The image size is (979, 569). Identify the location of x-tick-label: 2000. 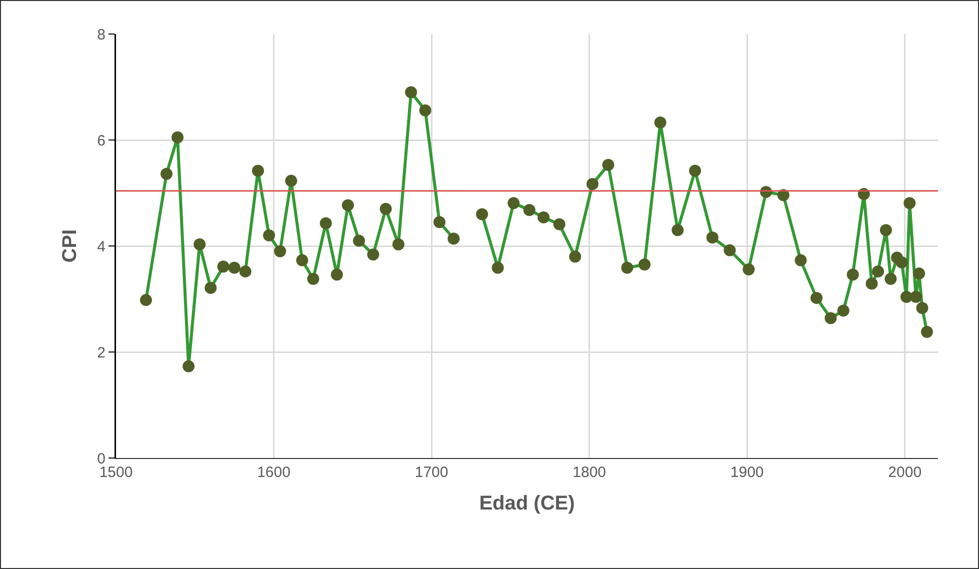
(905, 472).